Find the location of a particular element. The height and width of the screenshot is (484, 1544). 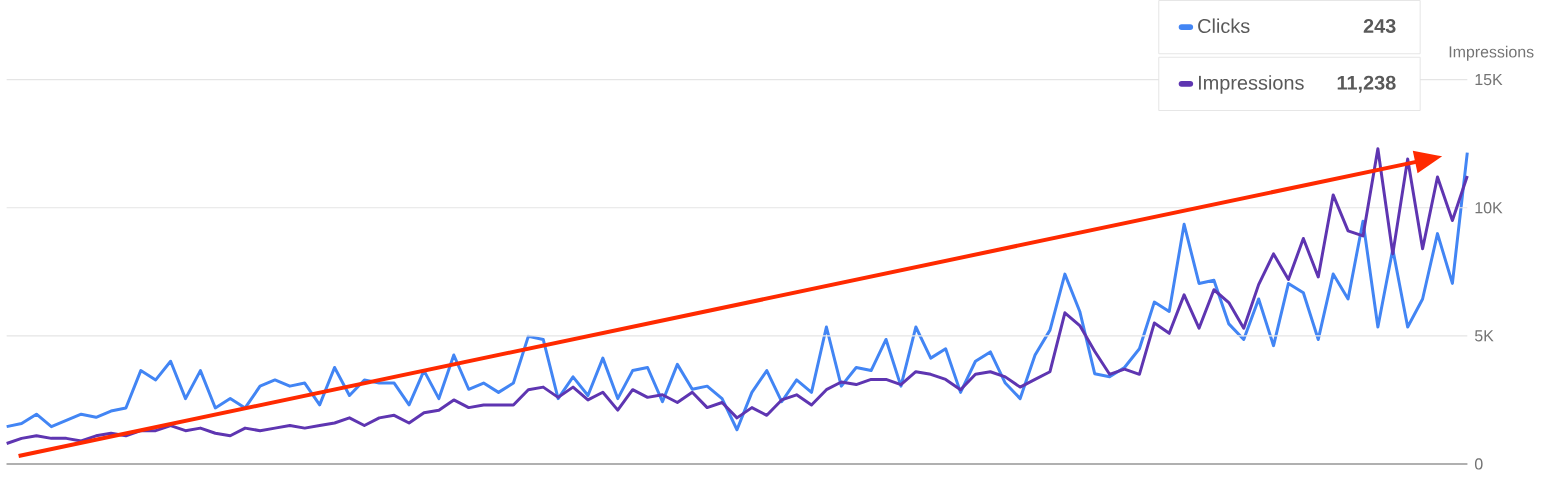

legend-label: Clicks is located at coordinates (1224, 26).